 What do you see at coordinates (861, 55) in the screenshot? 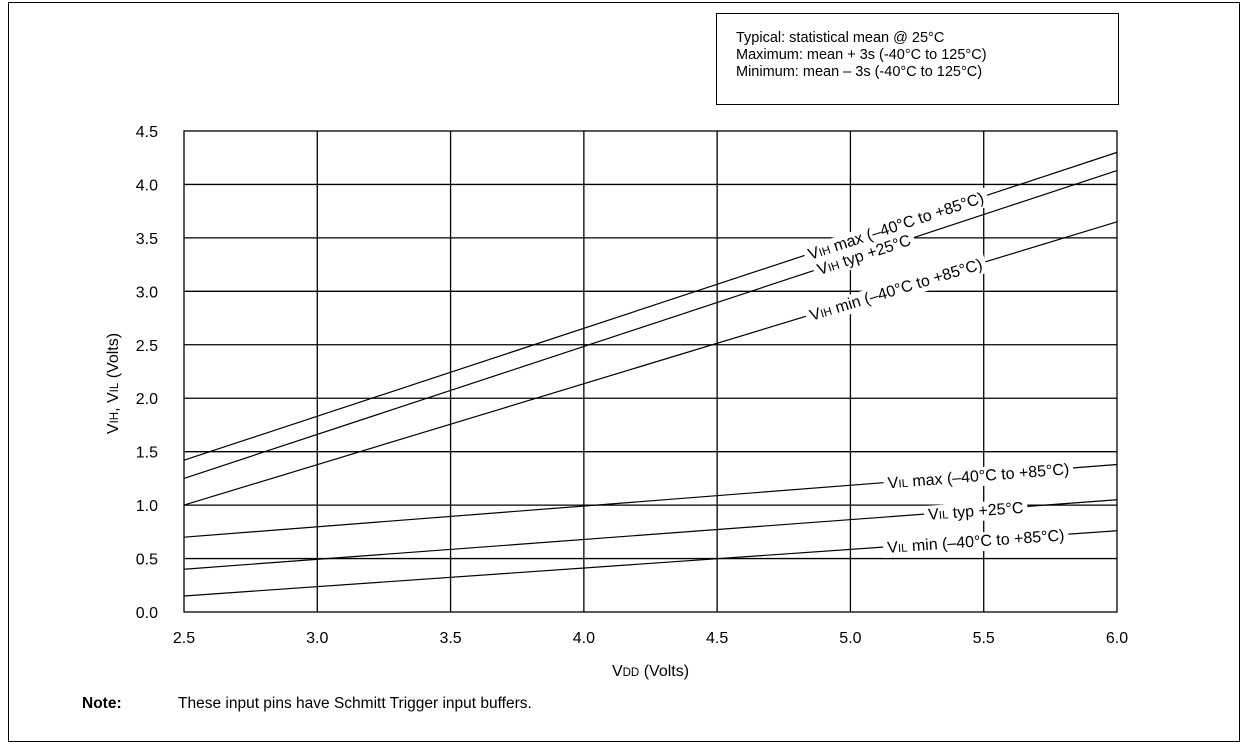
I see `legend-line-maximum: Maximum: mean + 3s (-40°C to 125°C)` at bounding box center [861, 55].